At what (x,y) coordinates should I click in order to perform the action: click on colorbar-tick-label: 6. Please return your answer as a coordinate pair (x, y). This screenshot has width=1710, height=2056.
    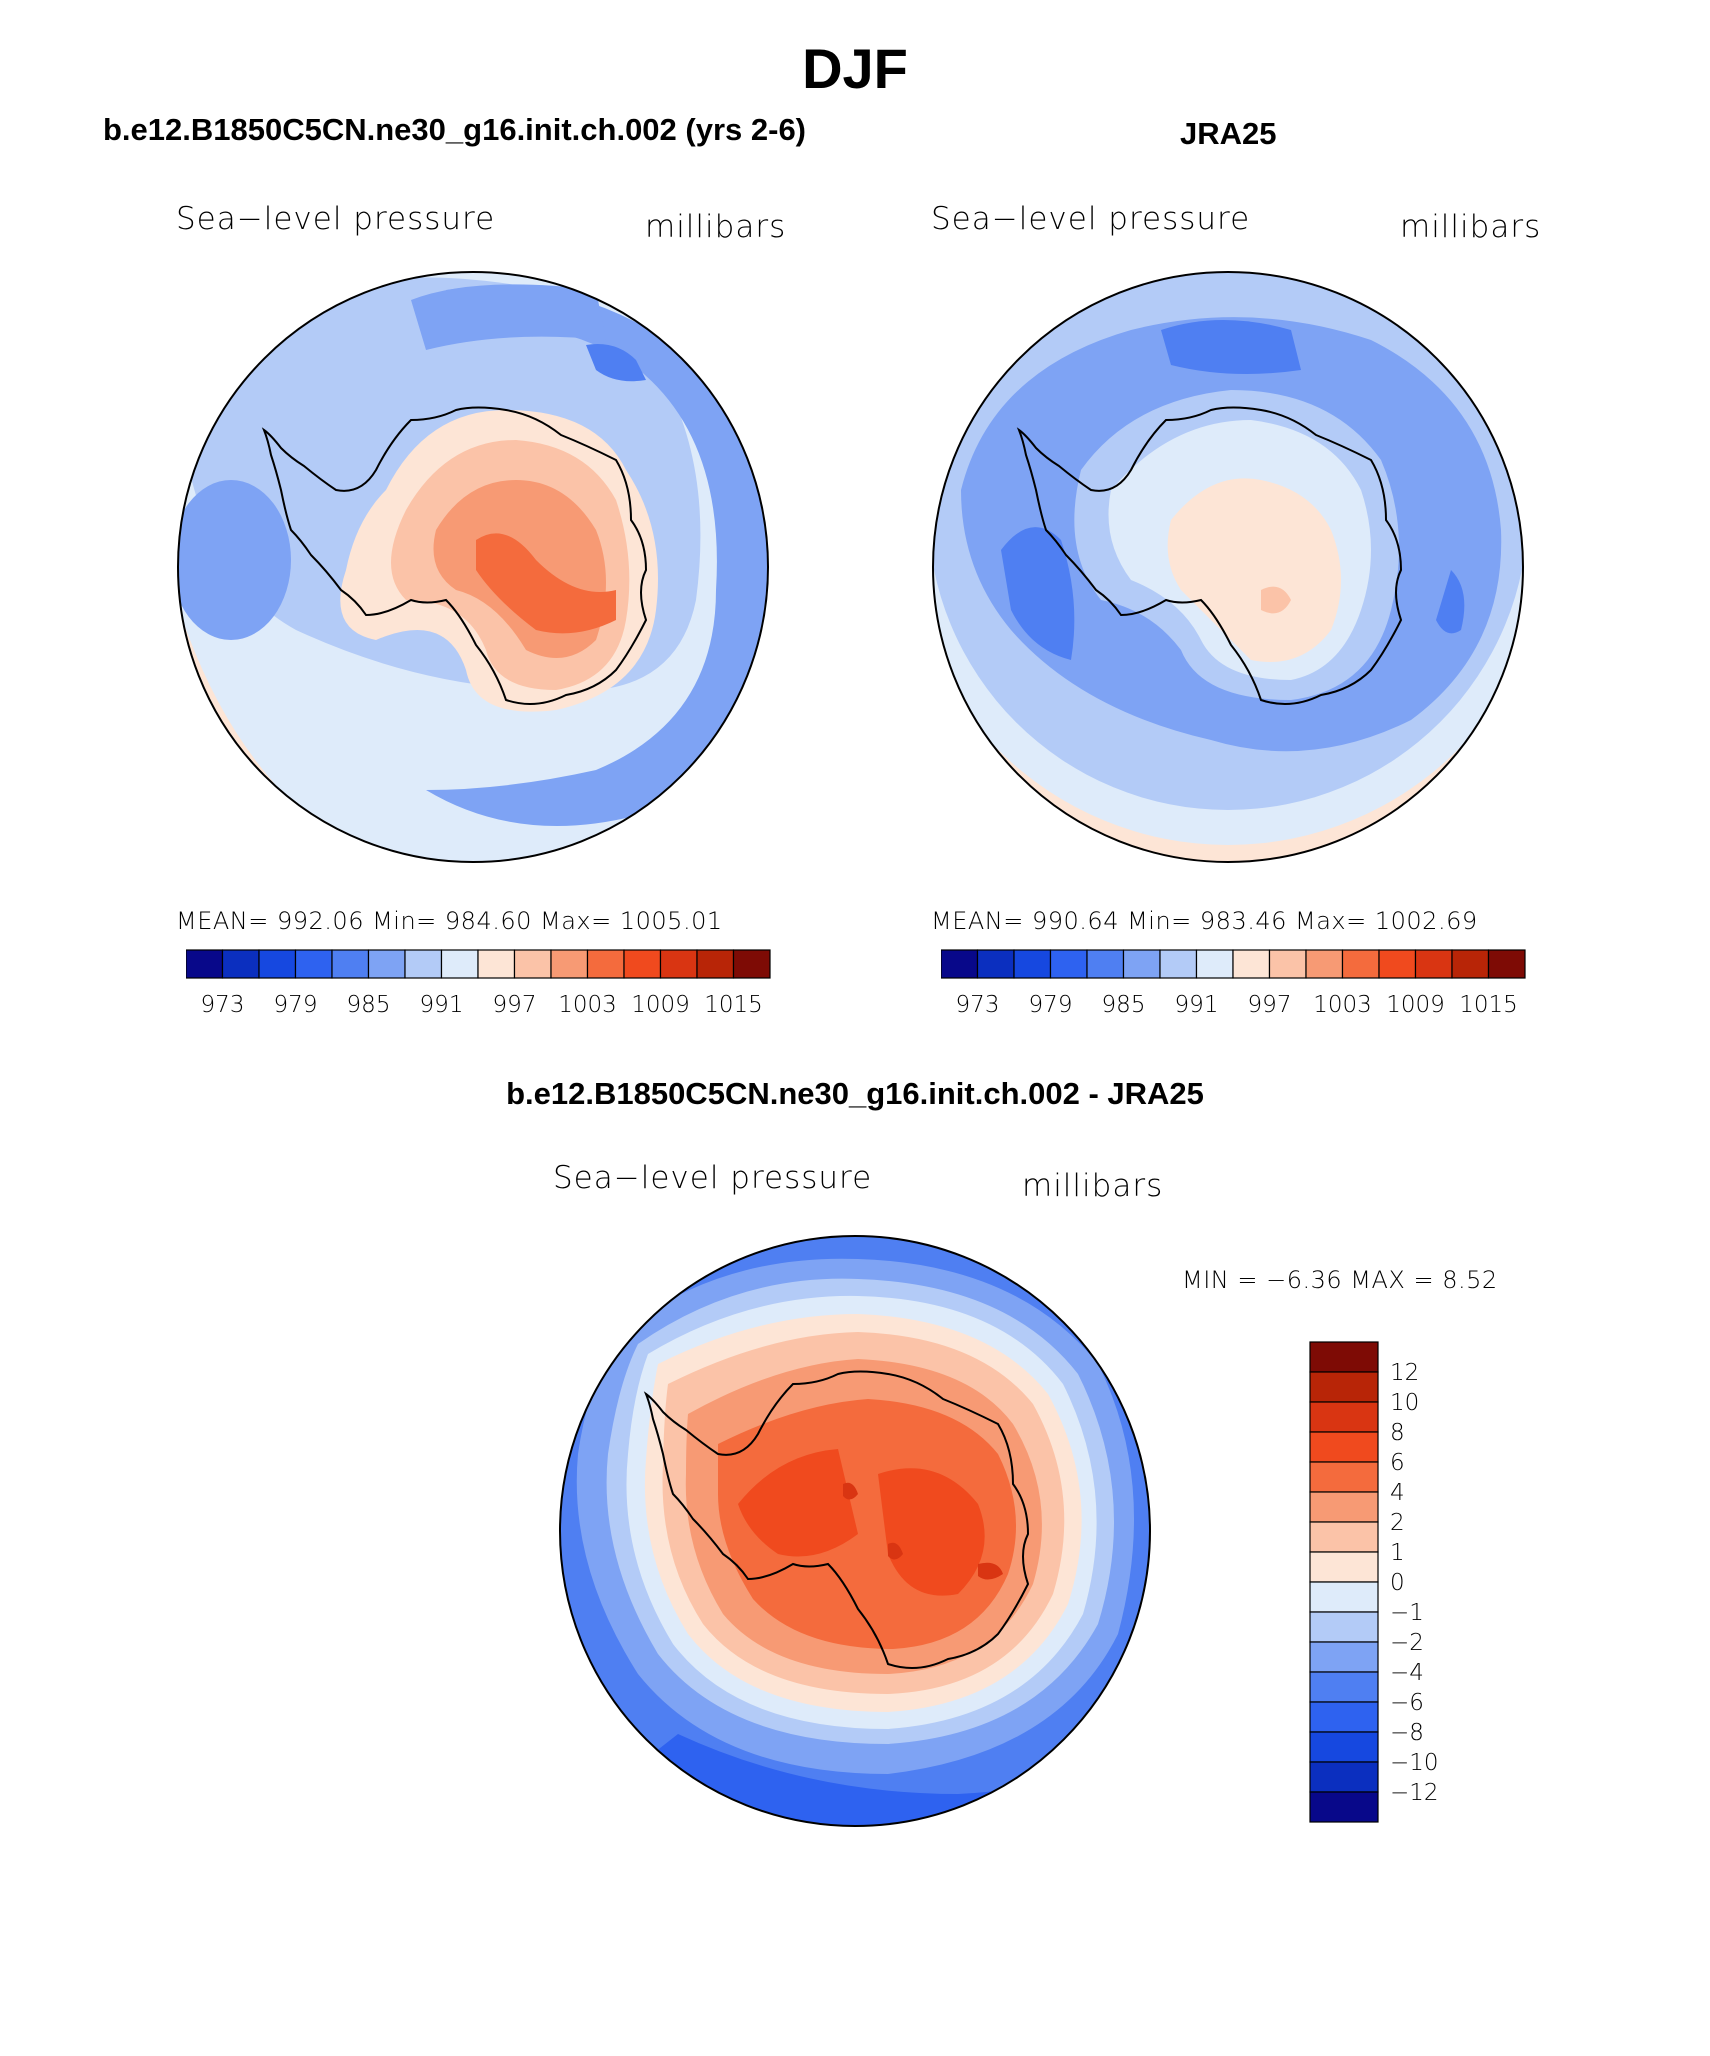
    Looking at the image, I should click on (1397, 1463).